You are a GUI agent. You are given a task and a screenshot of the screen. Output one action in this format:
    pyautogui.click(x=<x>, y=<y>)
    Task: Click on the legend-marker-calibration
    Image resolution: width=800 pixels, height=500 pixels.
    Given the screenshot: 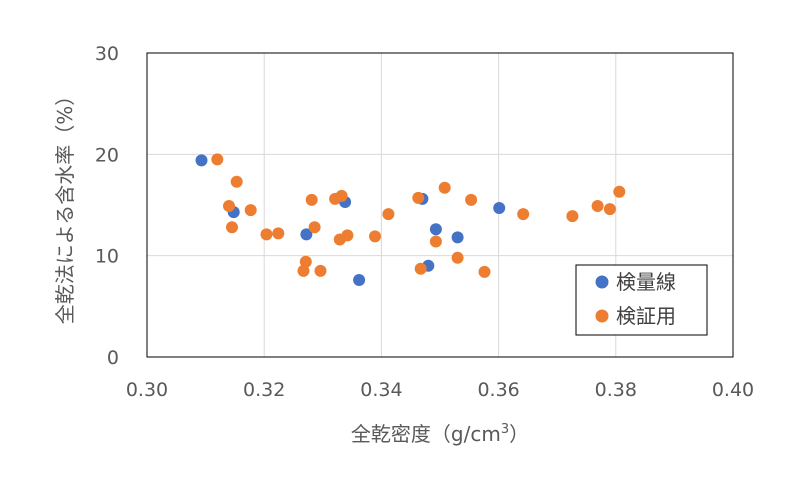 What is the action you would take?
    pyautogui.click(x=602, y=282)
    